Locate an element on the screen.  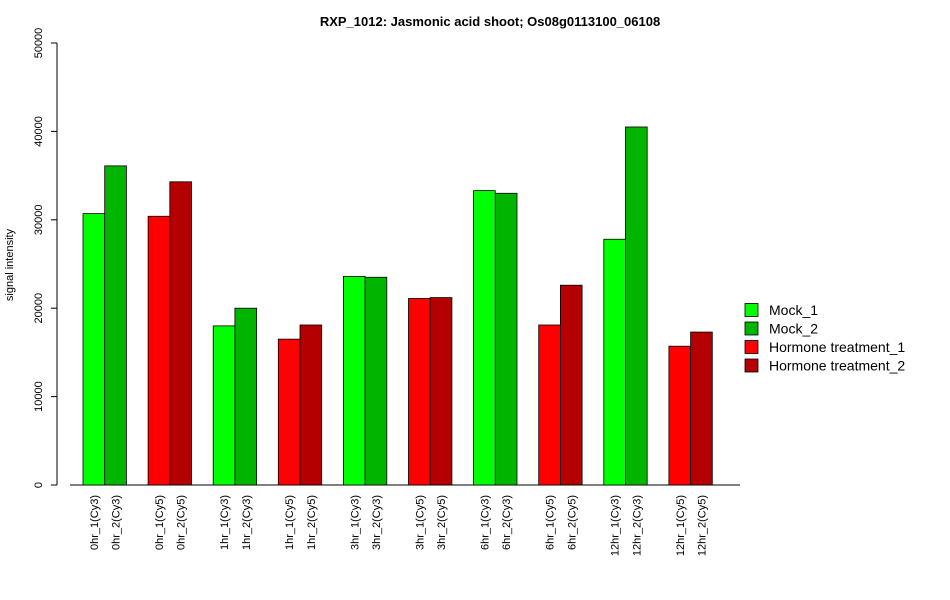
legend-label: Hormone treatment_1 is located at coordinates (837, 347).